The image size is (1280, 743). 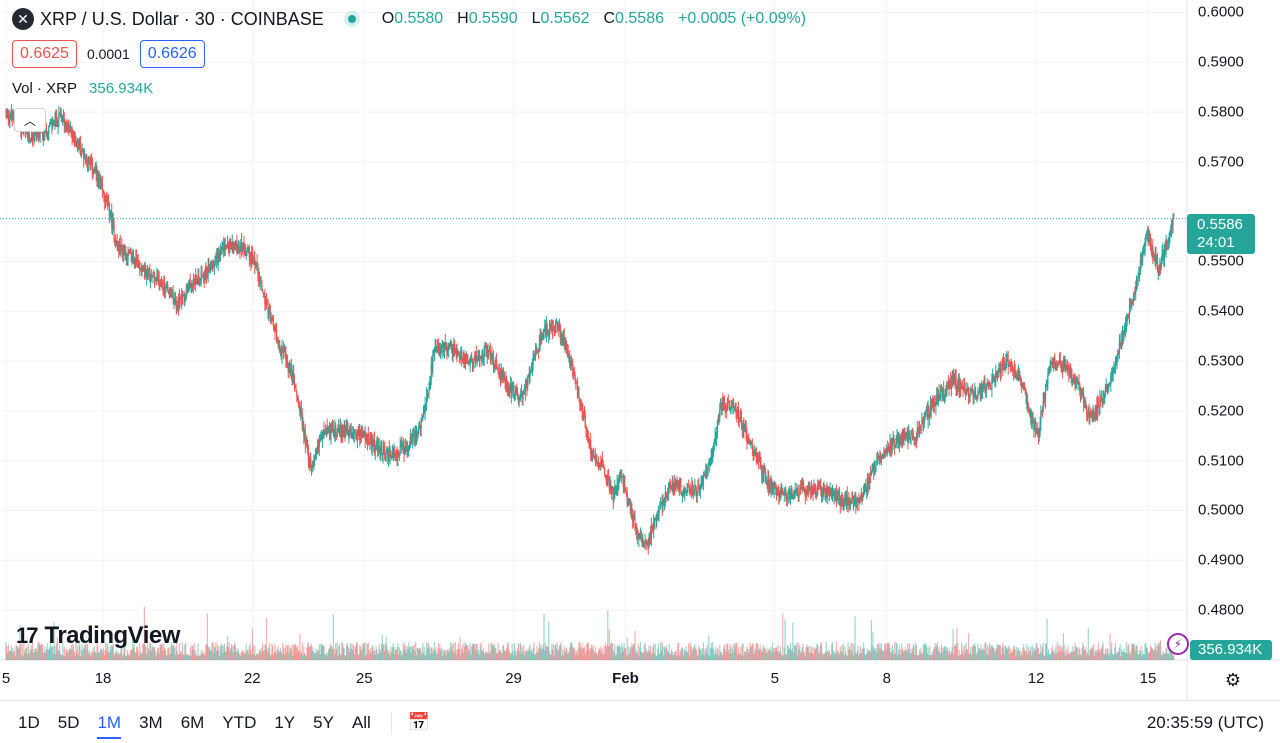 I want to click on range-button-all: All, so click(x=361, y=722).